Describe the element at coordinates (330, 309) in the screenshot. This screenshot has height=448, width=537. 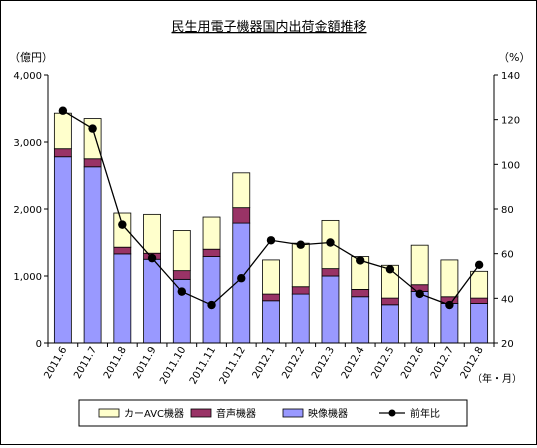
I see `bar-segment-0-2012.3` at that location.